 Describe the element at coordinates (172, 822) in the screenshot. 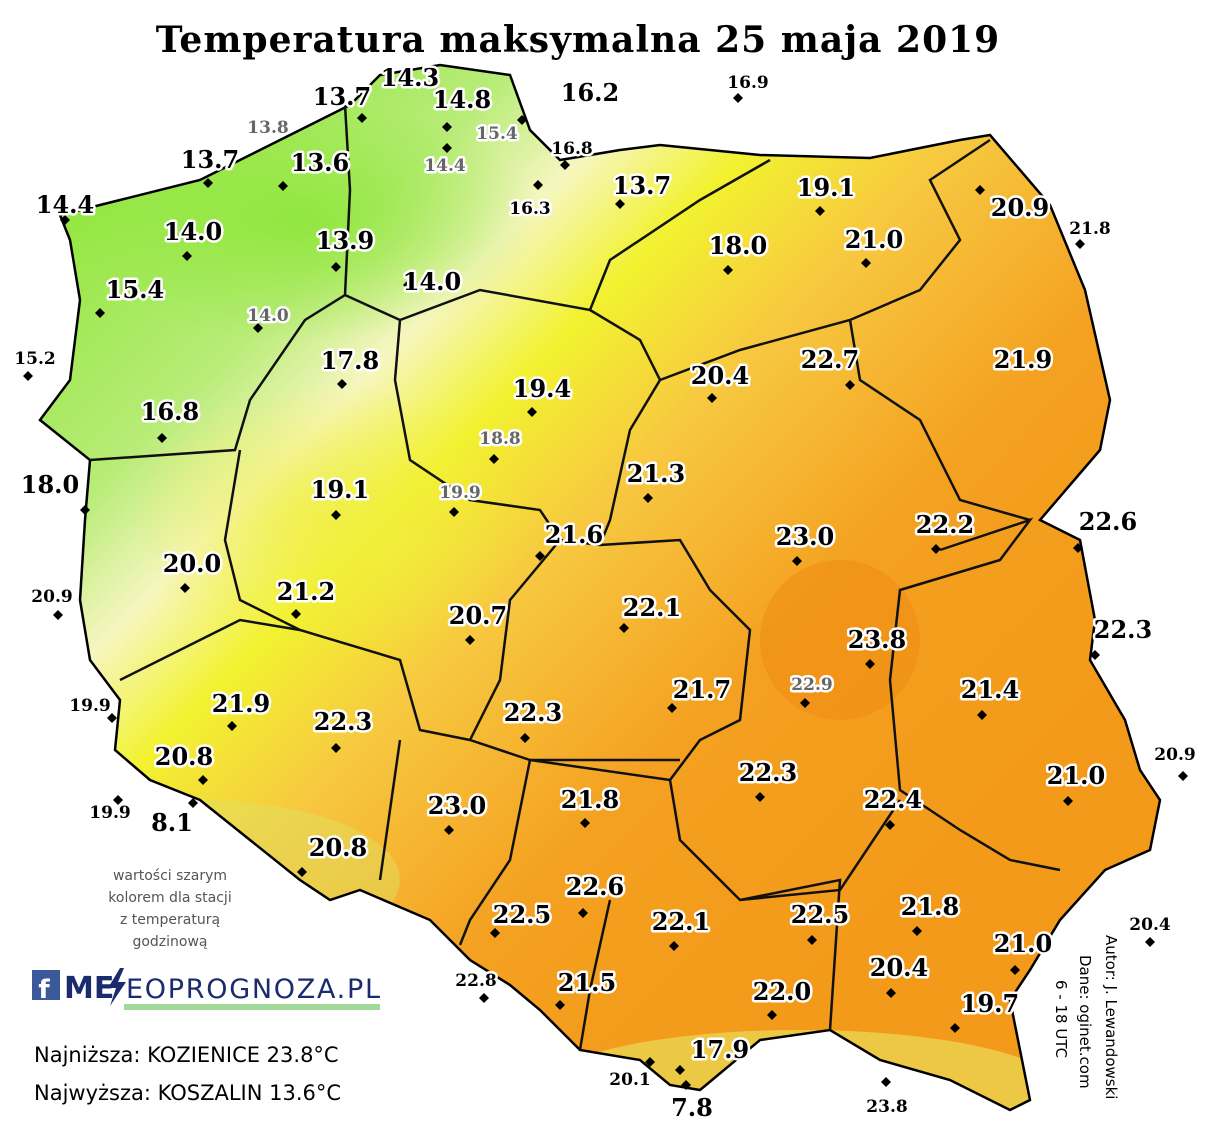

I see `station-temp: 8.1` at that location.